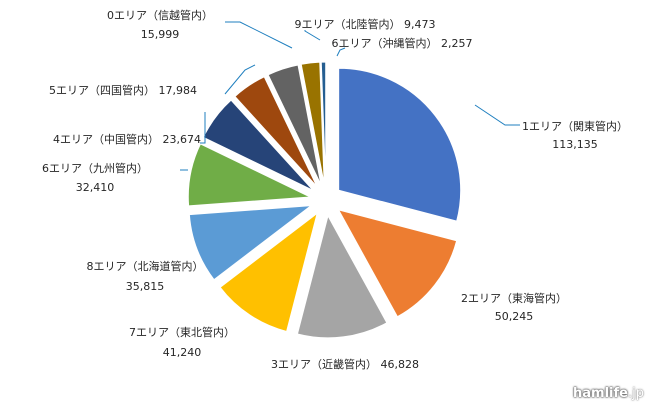 The height and width of the screenshot is (406, 650). What do you see at coordinates (145, 286) in the screenshot?
I see `slice-value-4: 35,815` at bounding box center [145, 286].